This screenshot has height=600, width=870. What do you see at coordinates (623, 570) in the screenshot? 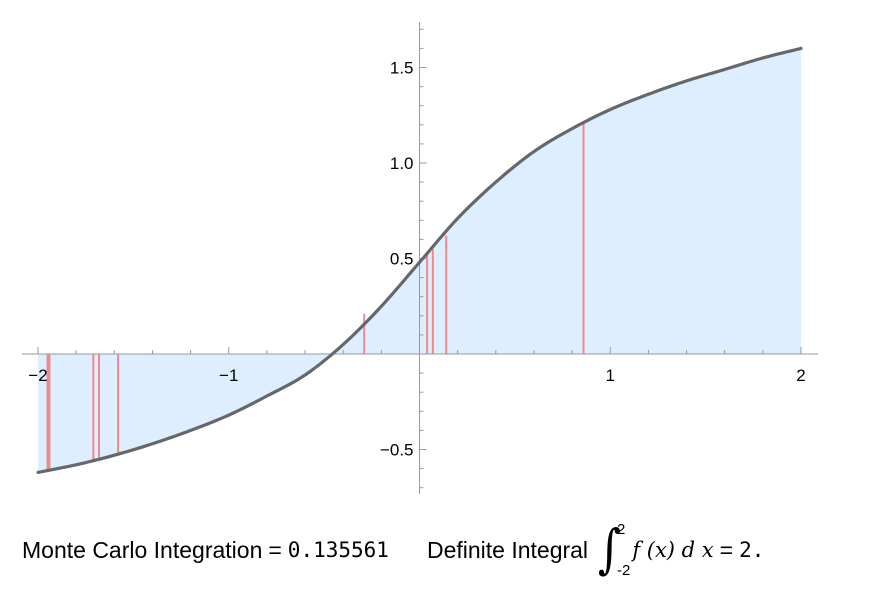
I see `integral-lower-limit: -2` at bounding box center [623, 570].